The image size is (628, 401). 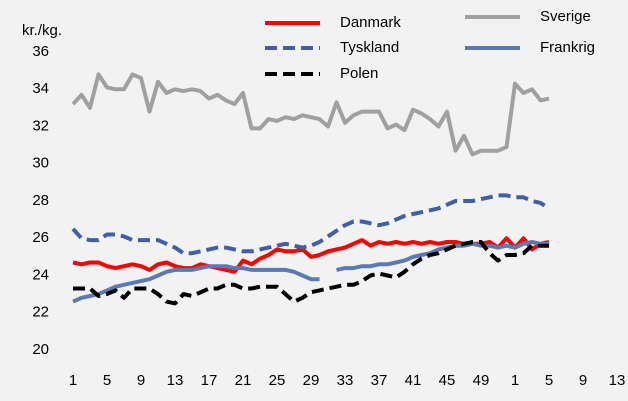 I want to click on legend-label: Polen, so click(x=359, y=73).